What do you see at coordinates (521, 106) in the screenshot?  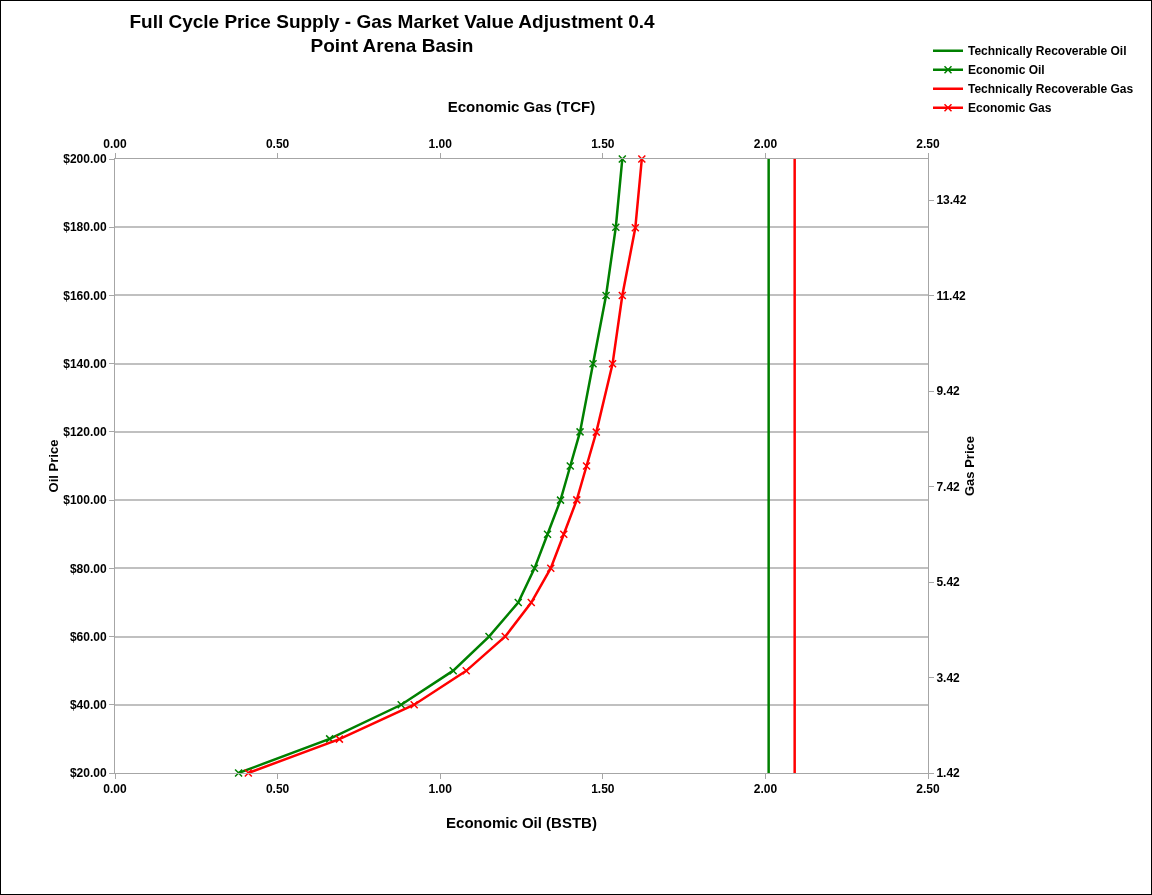 I see `x2-axis-title: Economic Gas (TCF)` at bounding box center [521, 106].